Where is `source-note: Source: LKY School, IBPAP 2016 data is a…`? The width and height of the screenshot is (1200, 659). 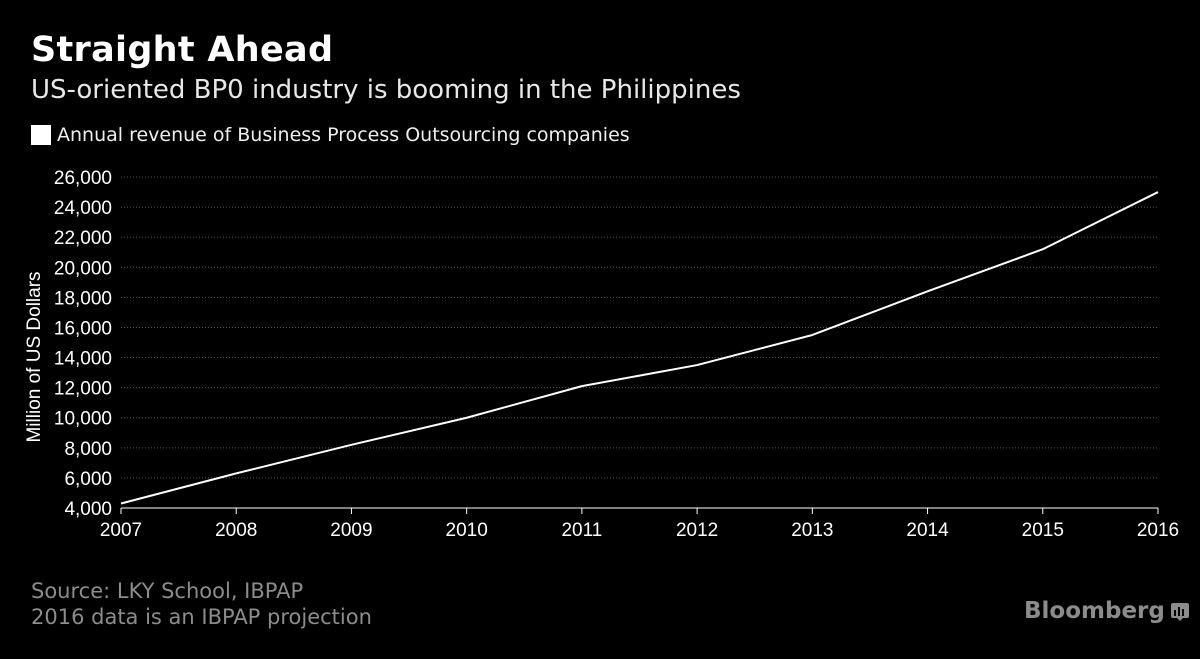 source-note: Source: LKY School, IBPAP 2016 data is a… is located at coordinates (201, 604).